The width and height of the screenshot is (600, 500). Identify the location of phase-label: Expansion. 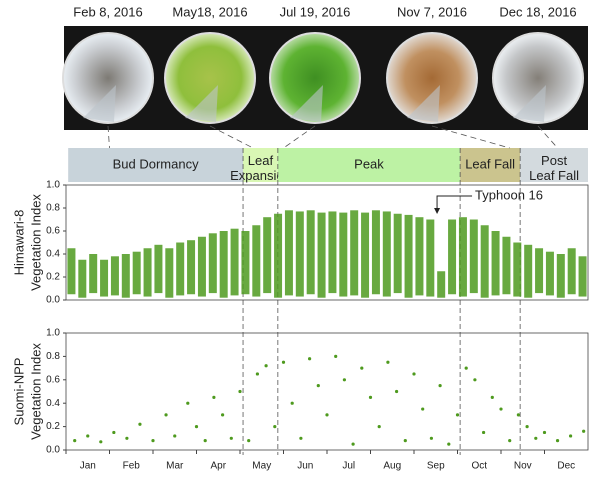
(260, 175).